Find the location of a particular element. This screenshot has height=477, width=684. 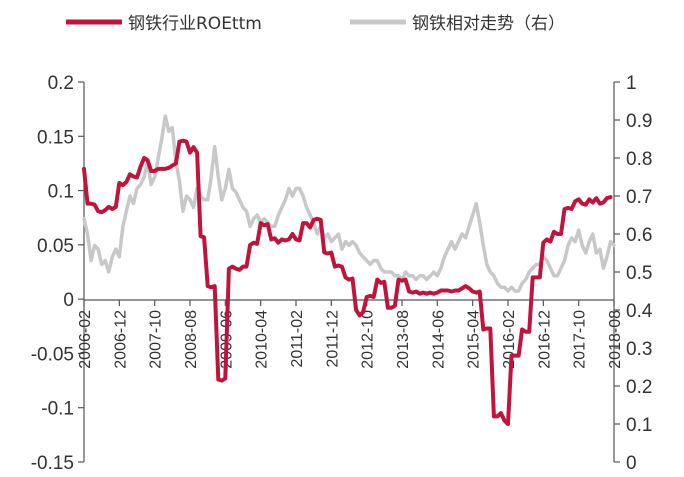

left-tick-label: -0.1 is located at coordinates (57, 409).